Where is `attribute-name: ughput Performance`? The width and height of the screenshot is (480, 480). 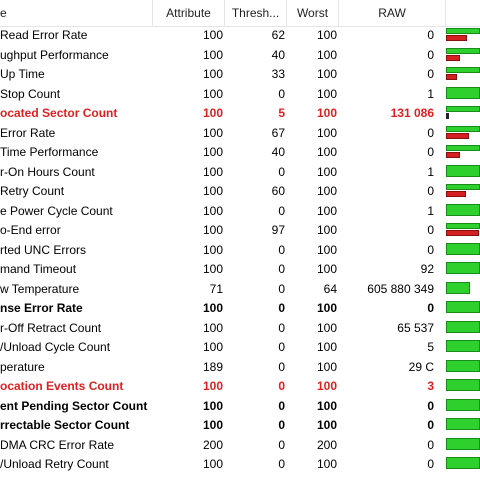 attribute-name: ughput Performance is located at coordinates (54, 54).